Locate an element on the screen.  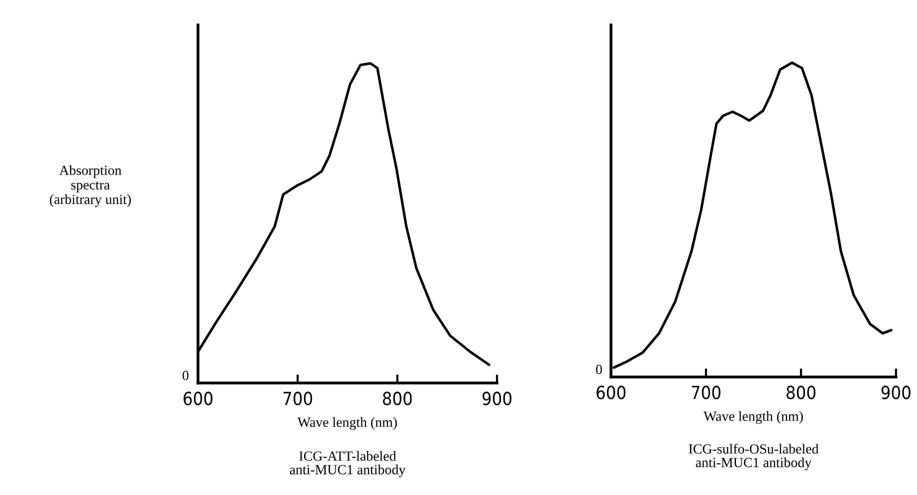
y-axis-title: Absorption spectra (arbitrary unit) is located at coordinates (90, 186).